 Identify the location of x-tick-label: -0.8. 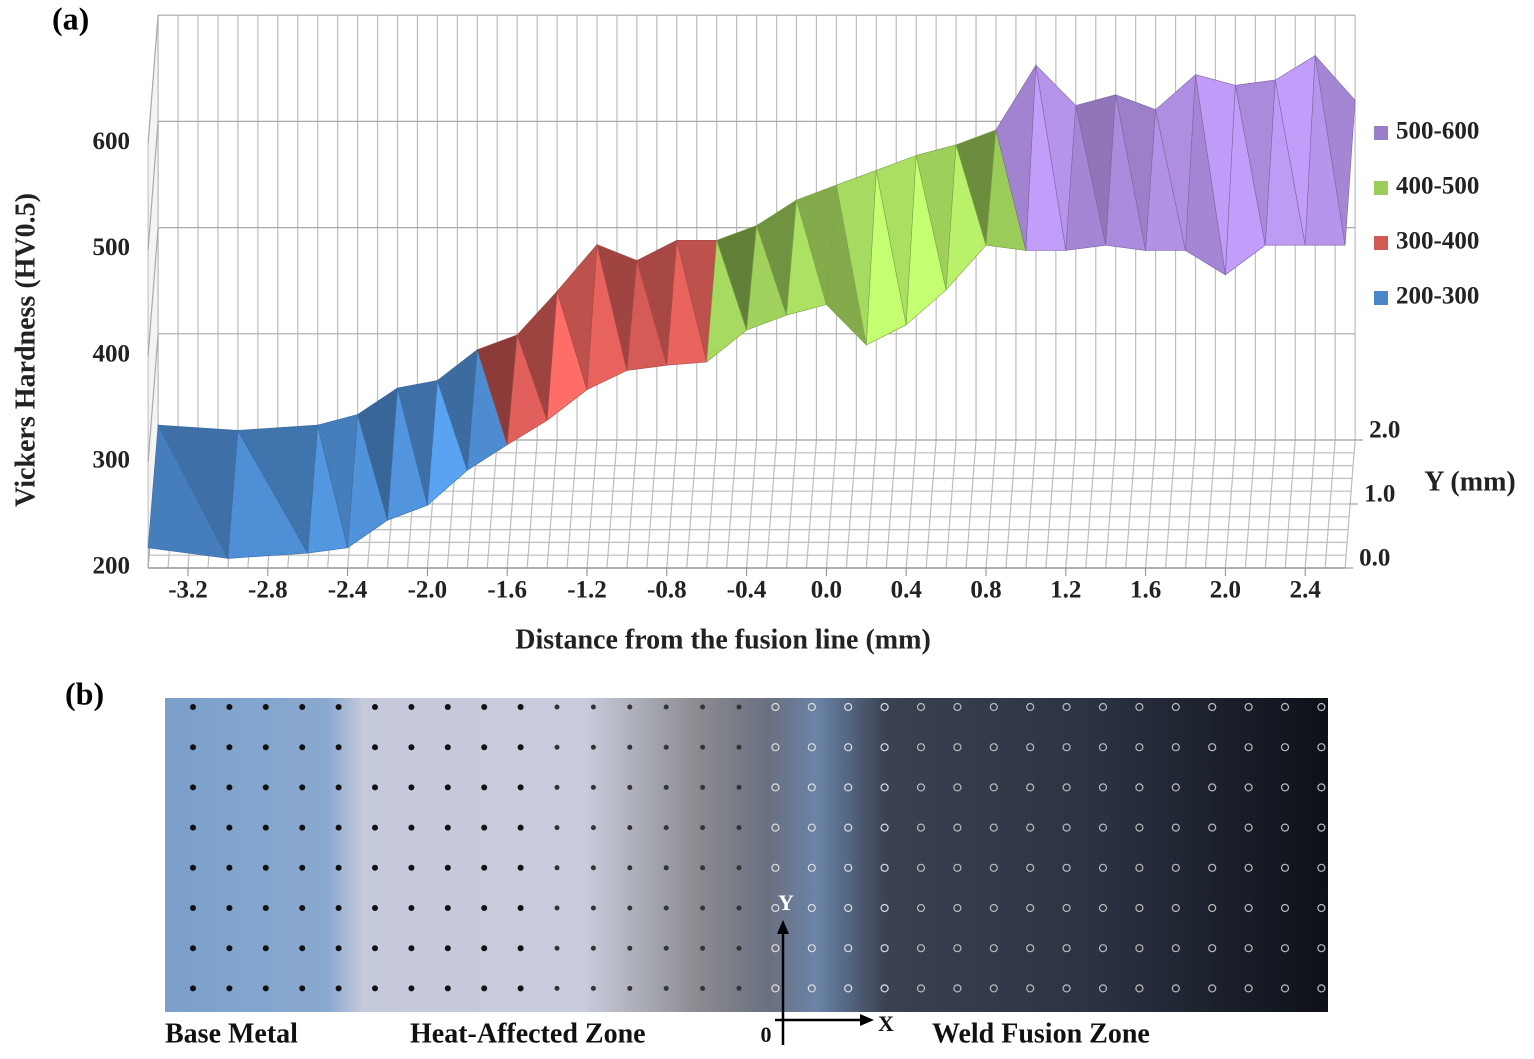
(667, 590).